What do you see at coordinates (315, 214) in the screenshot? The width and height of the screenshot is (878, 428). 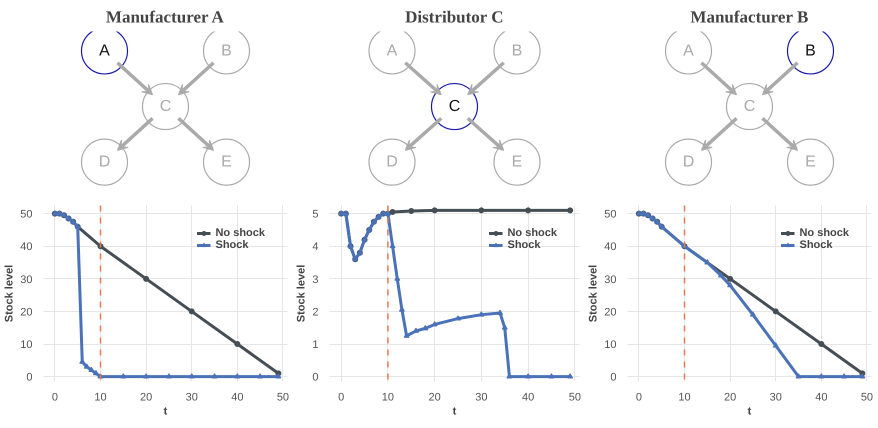 I see `y-tick-label: 5` at bounding box center [315, 214].